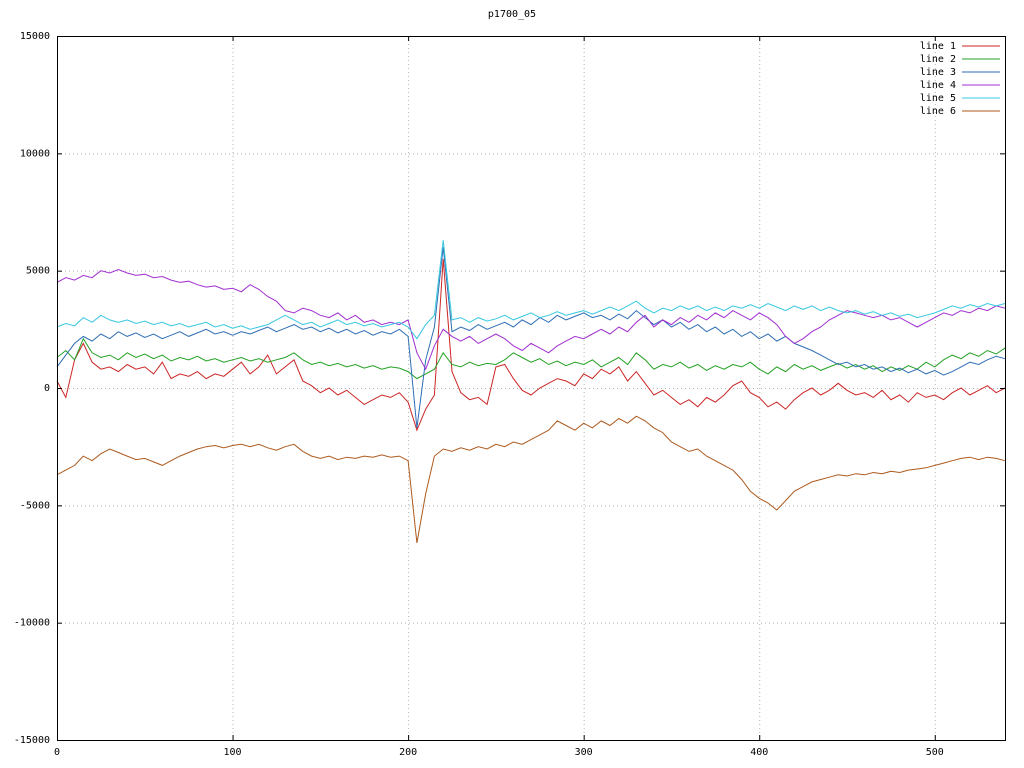  What do you see at coordinates (38, 271) in the screenshot?
I see `y-tick-label: 5000` at bounding box center [38, 271].